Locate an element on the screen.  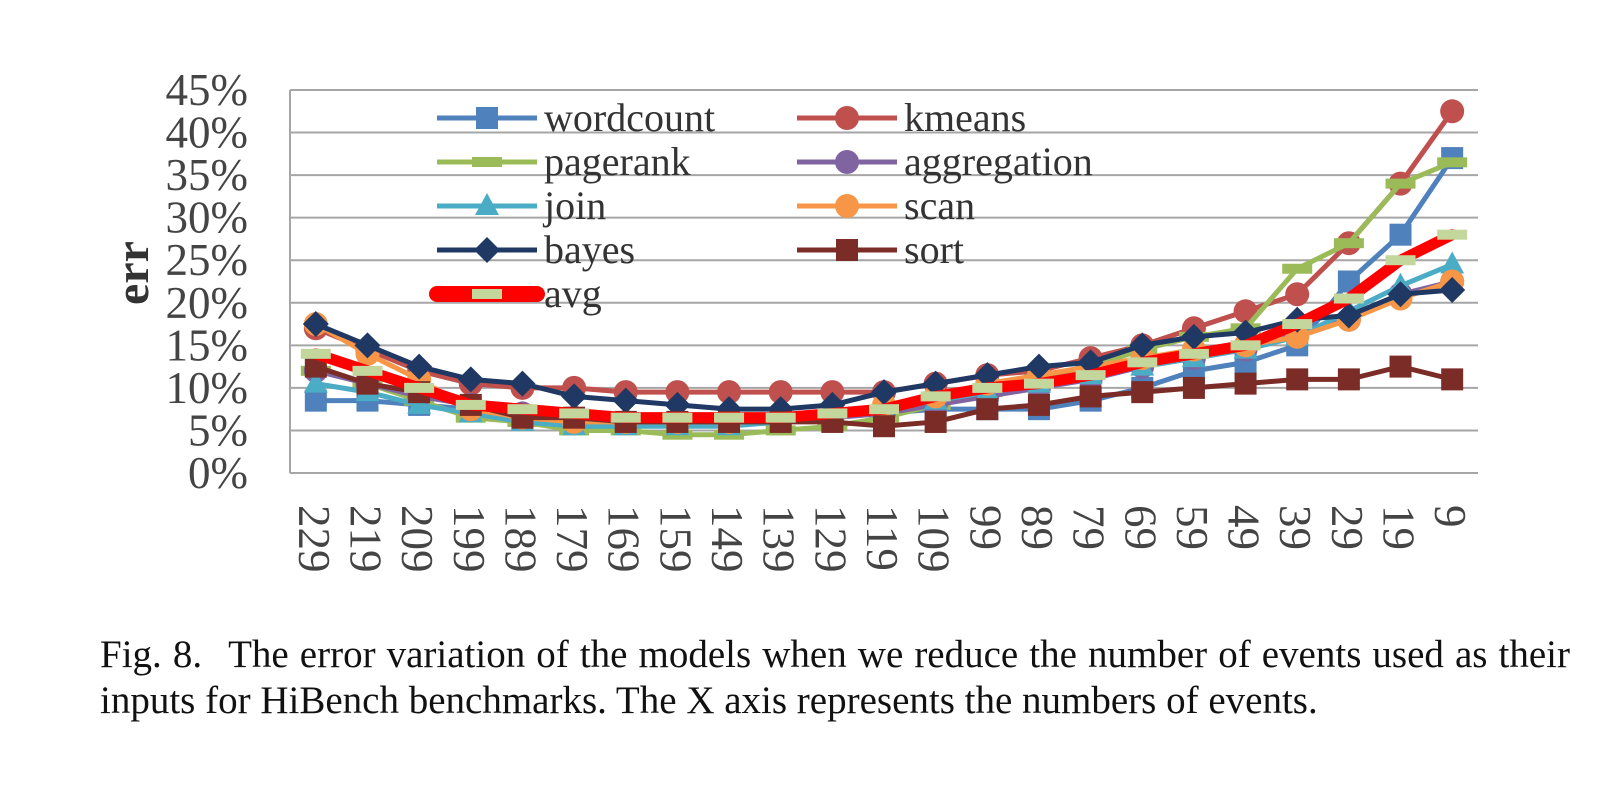
x-tick-label: 29 is located at coordinates (1347, 527).